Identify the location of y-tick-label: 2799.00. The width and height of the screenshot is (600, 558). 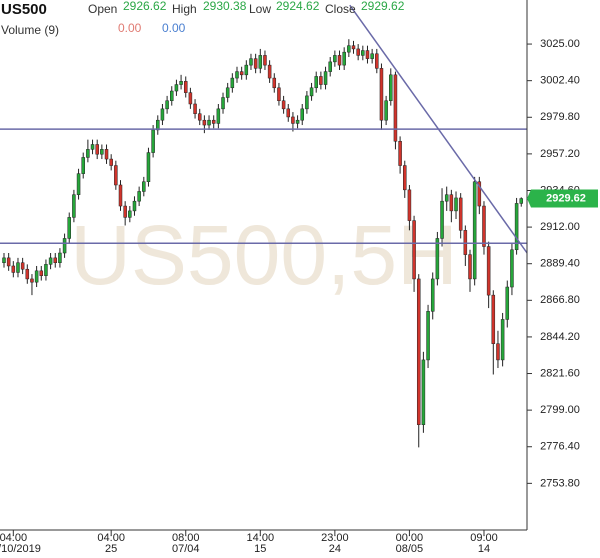
(560, 410).